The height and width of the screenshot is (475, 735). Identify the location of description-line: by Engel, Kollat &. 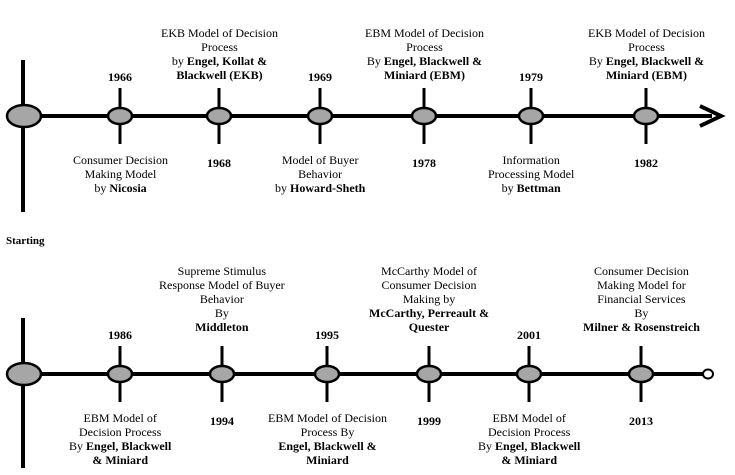
(219, 61).